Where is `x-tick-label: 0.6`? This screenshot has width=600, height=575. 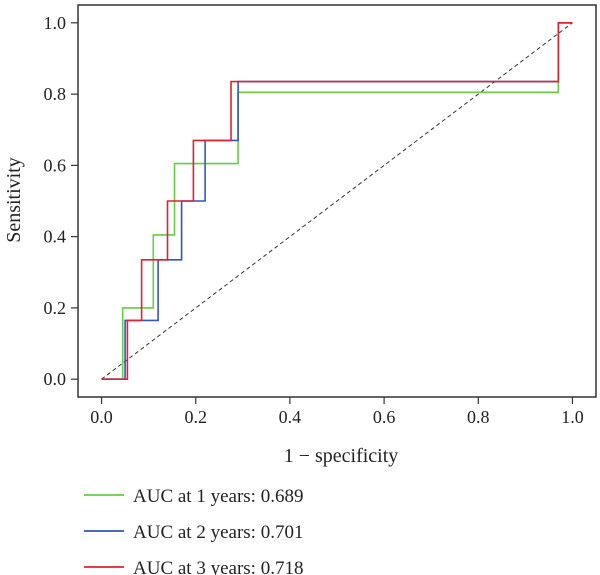
x-tick-label: 0.6 is located at coordinates (384, 417).